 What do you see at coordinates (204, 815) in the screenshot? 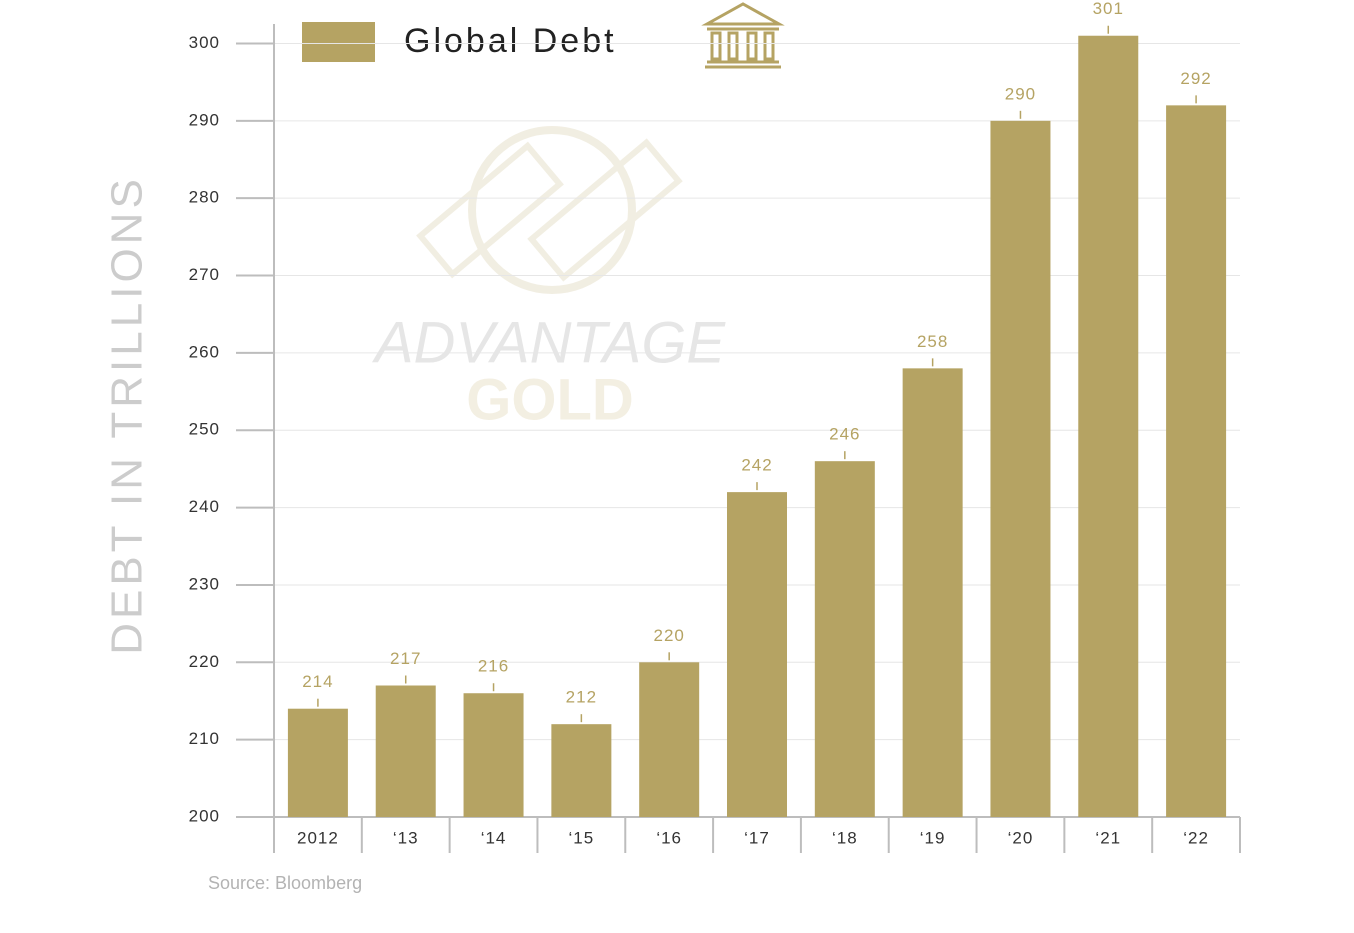
I see `y-tick-label: 200` at bounding box center [204, 815].